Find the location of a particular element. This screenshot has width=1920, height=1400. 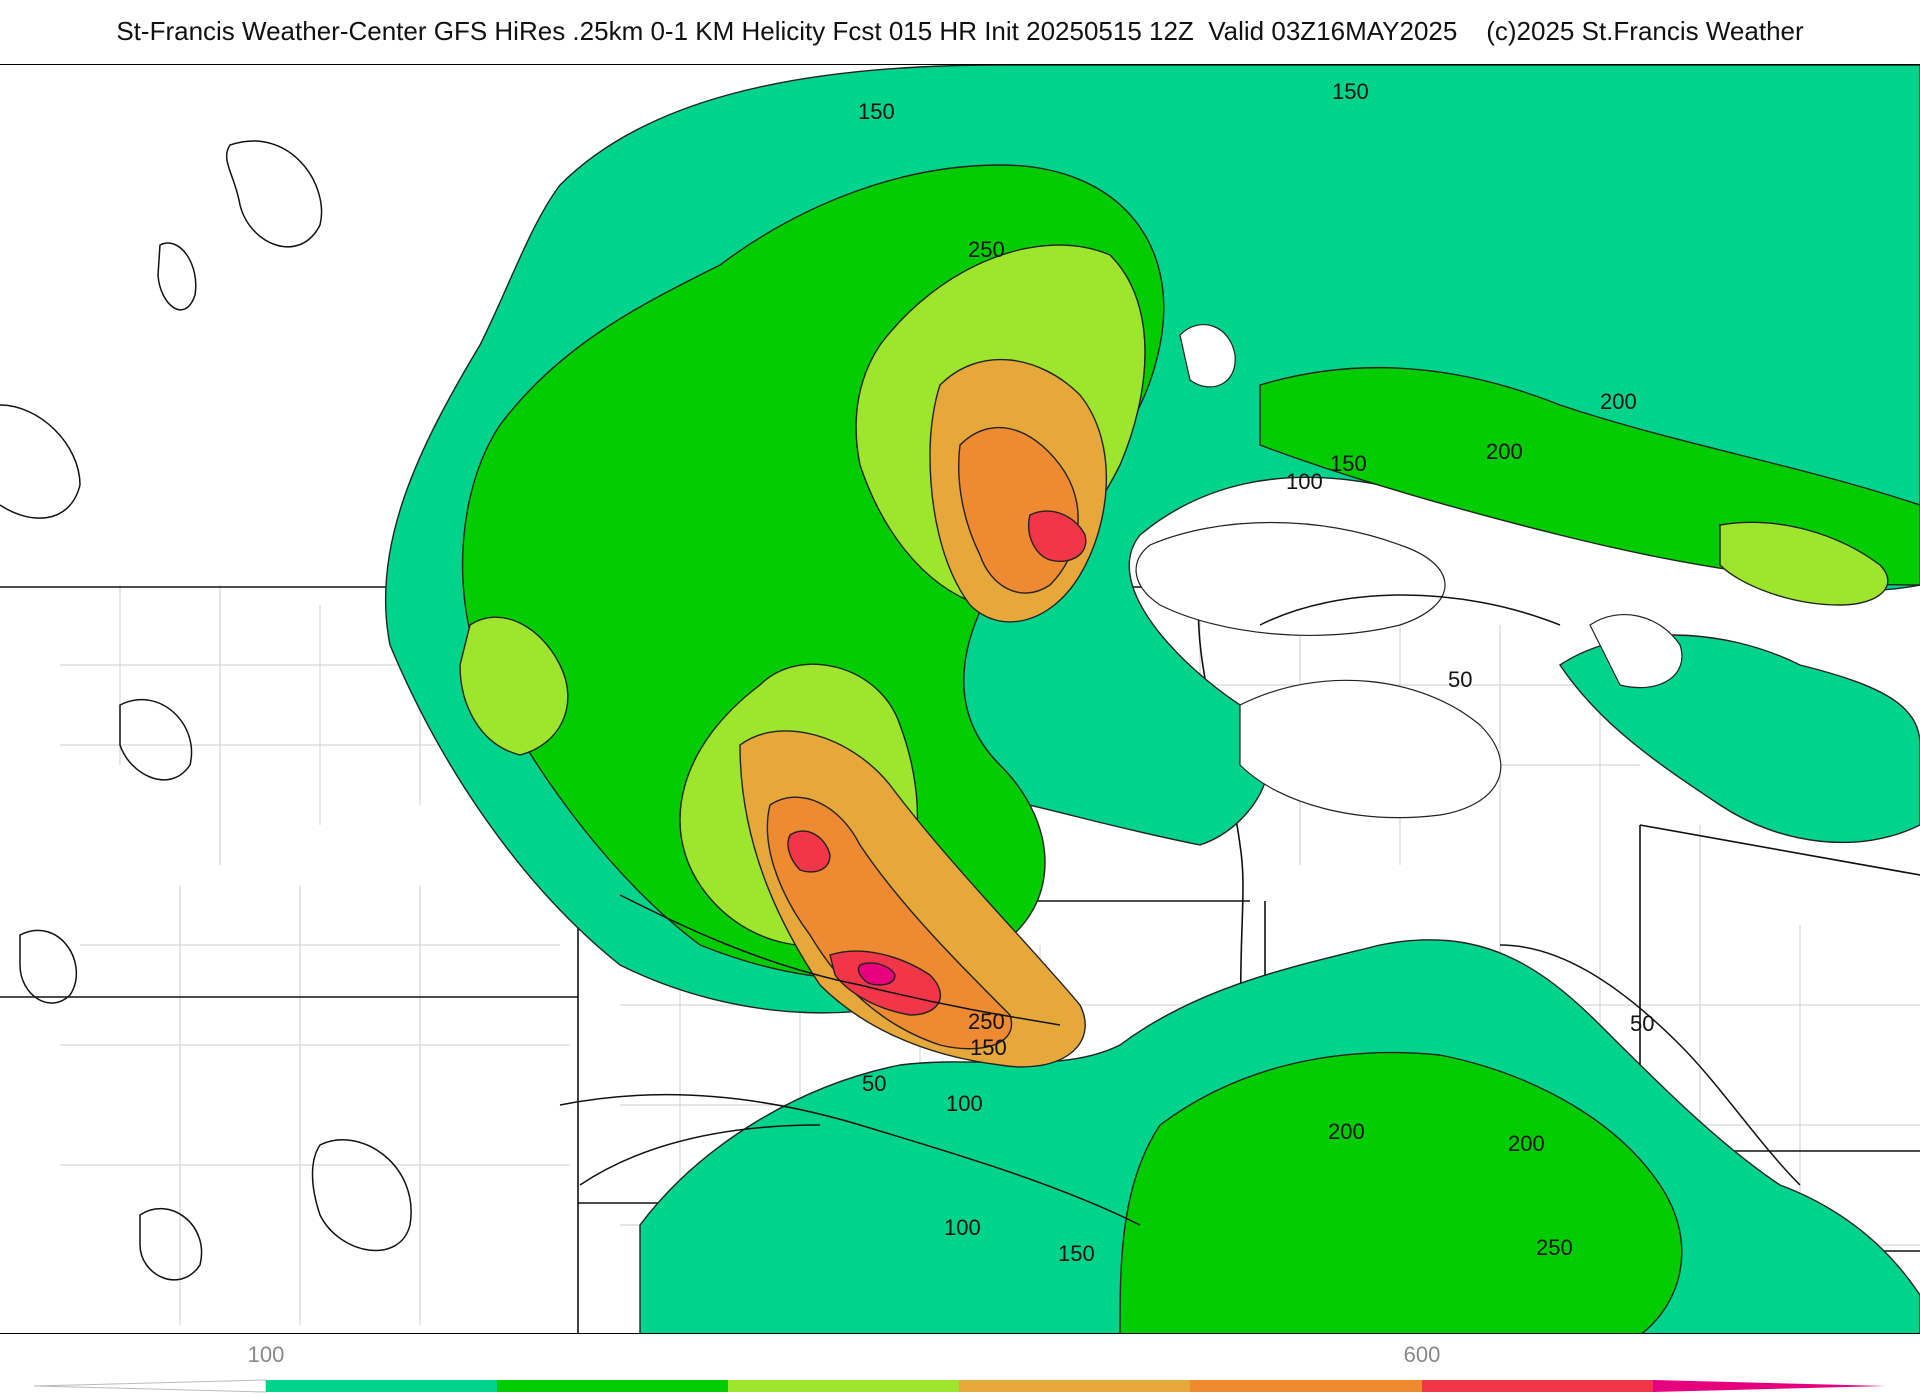

fill-400-north is located at coordinates (1057, 536).